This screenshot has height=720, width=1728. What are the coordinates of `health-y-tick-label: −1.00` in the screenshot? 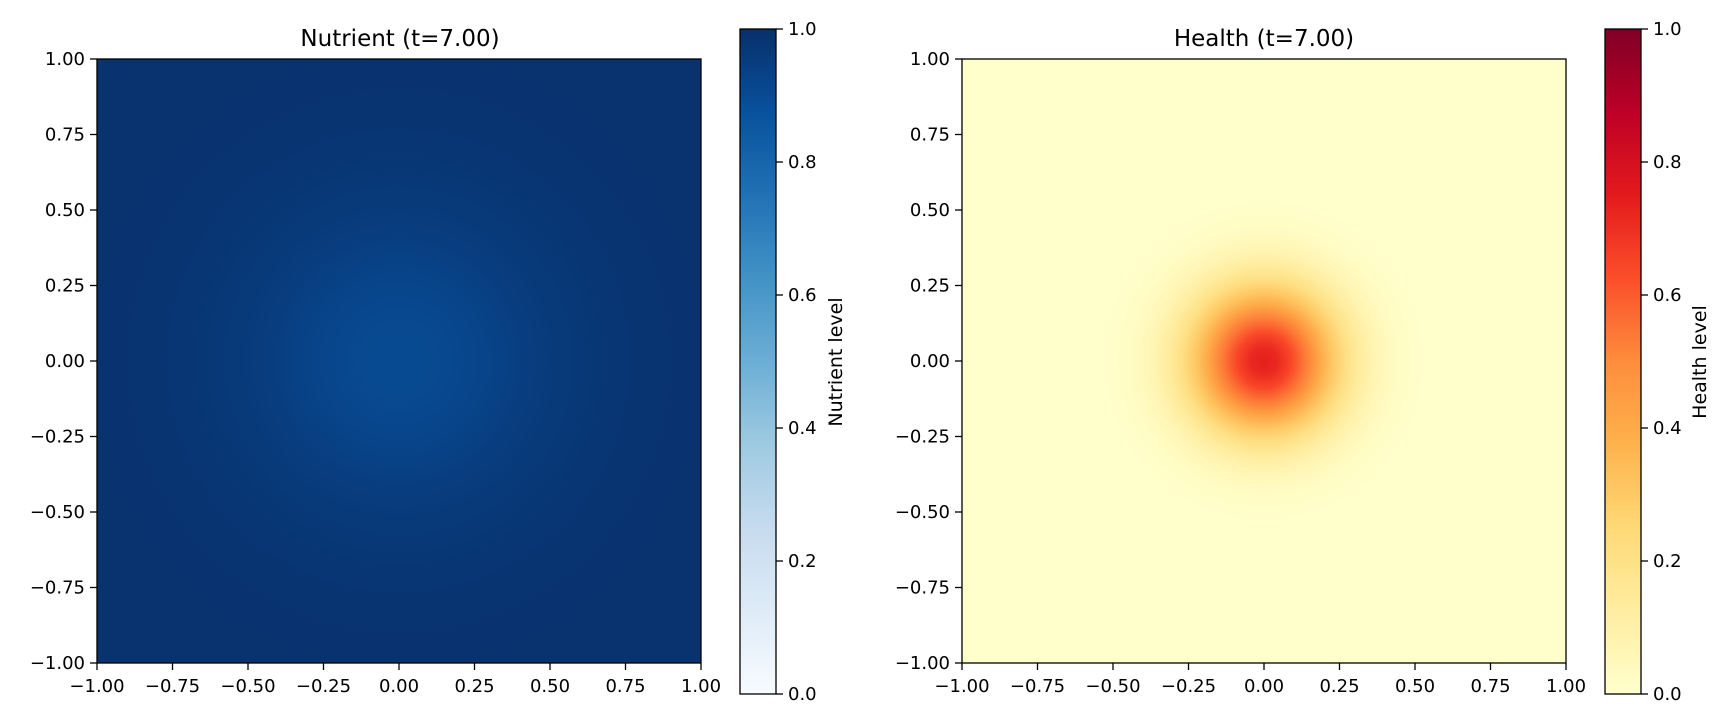 It's located at (922, 663).